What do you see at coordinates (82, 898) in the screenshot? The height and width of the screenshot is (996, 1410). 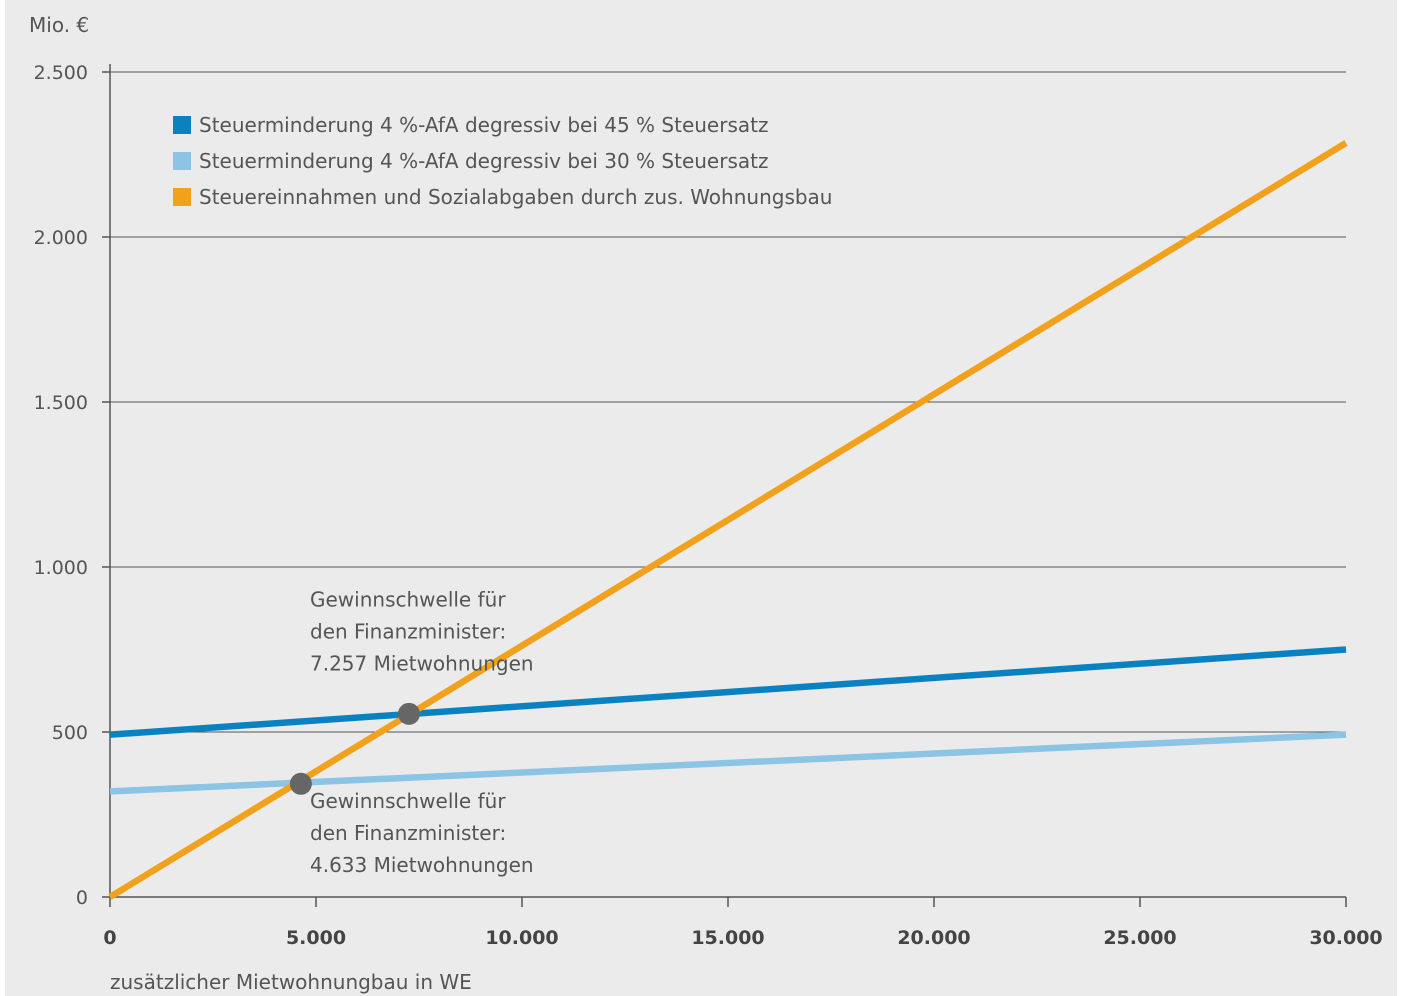 I see `y-tick-label: 0` at bounding box center [82, 898].